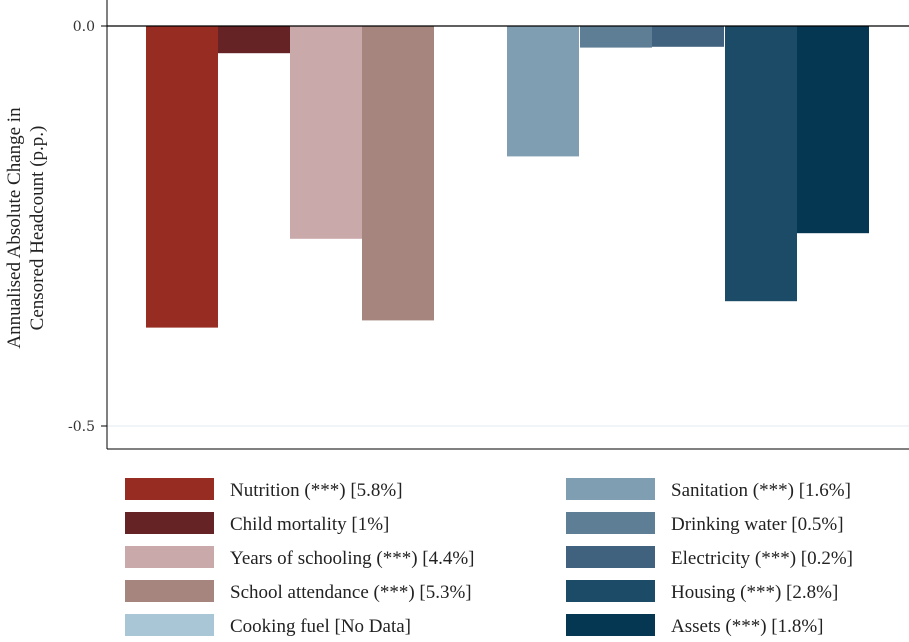 The image size is (909, 642). I want to click on legend-label: Assets (***) [1.8%], so click(747, 626).